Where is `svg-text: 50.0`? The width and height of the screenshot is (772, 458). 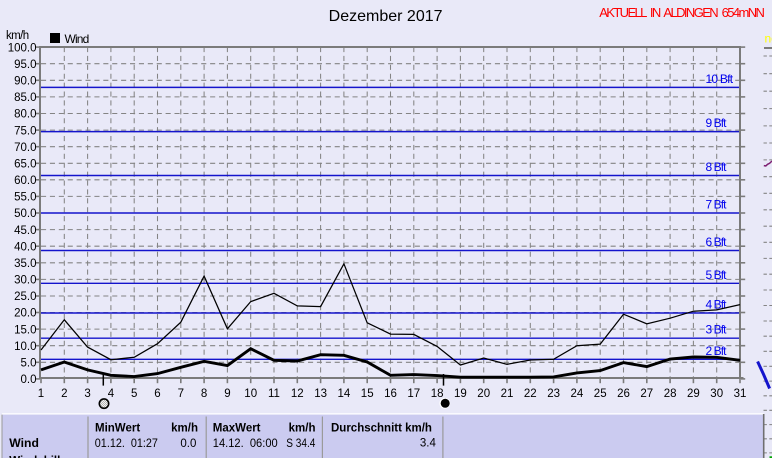
svg-text: 50.0 is located at coordinates (25, 214).